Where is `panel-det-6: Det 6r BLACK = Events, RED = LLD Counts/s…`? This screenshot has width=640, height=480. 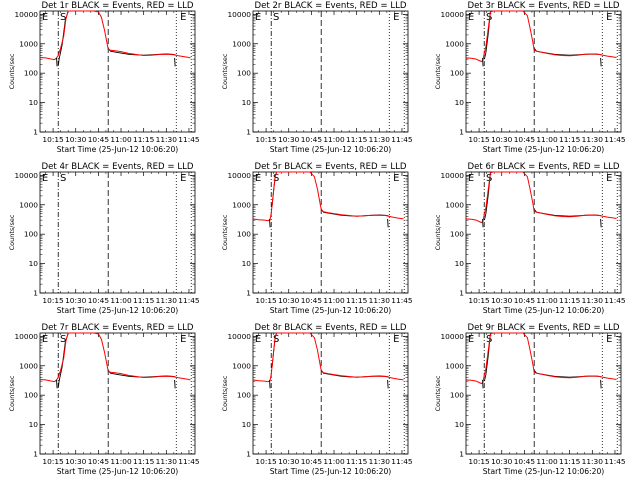
panel-det-6: Det 6r BLACK = Events, RED = LLD Counts/s… is located at coordinates (530, 238).